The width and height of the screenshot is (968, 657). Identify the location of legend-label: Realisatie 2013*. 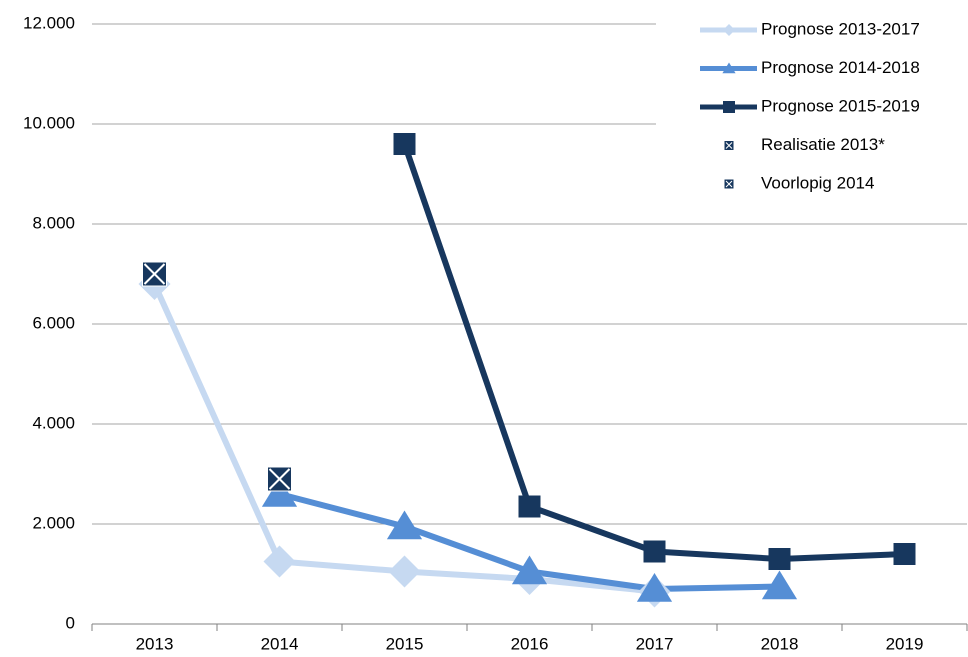
(823, 144).